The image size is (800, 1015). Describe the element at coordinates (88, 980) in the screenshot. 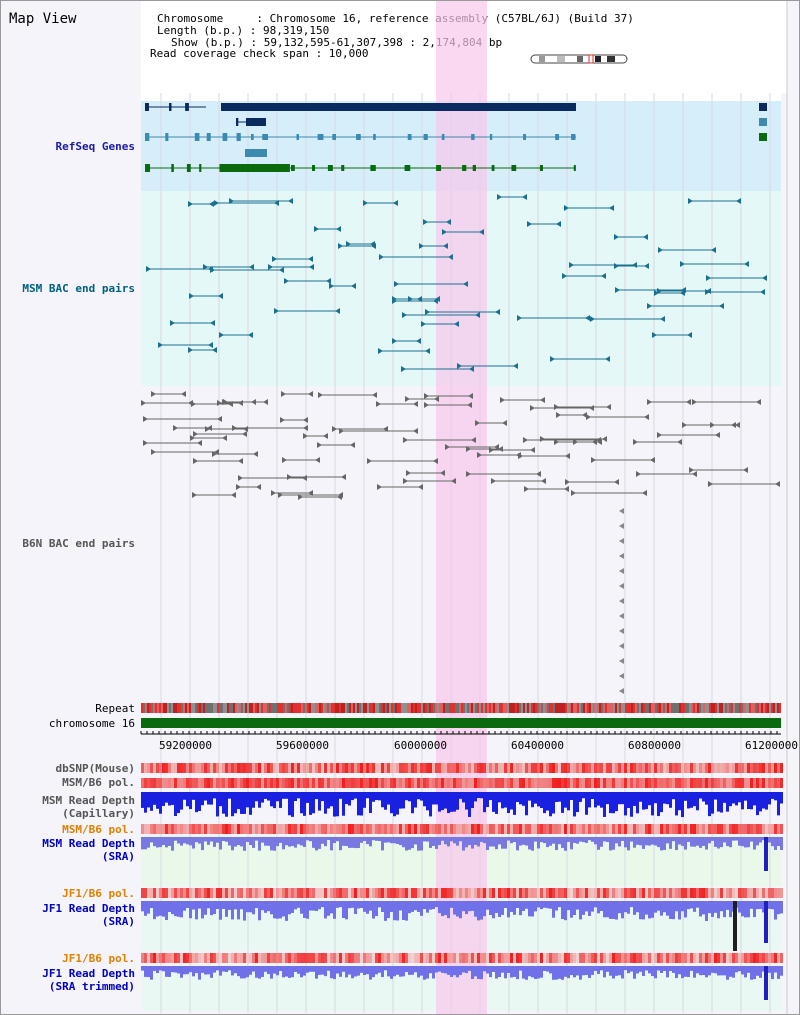

I see `track-label-jf1-depth-trimmed: JF1 Read Depth (SRA trimmed)` at that location.